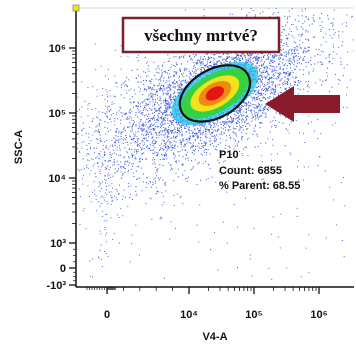  What do you see at coordinates (56, 286) in the screenshot?
I see `y-tick-label-0: -10³` at bounding box center [56, 286].